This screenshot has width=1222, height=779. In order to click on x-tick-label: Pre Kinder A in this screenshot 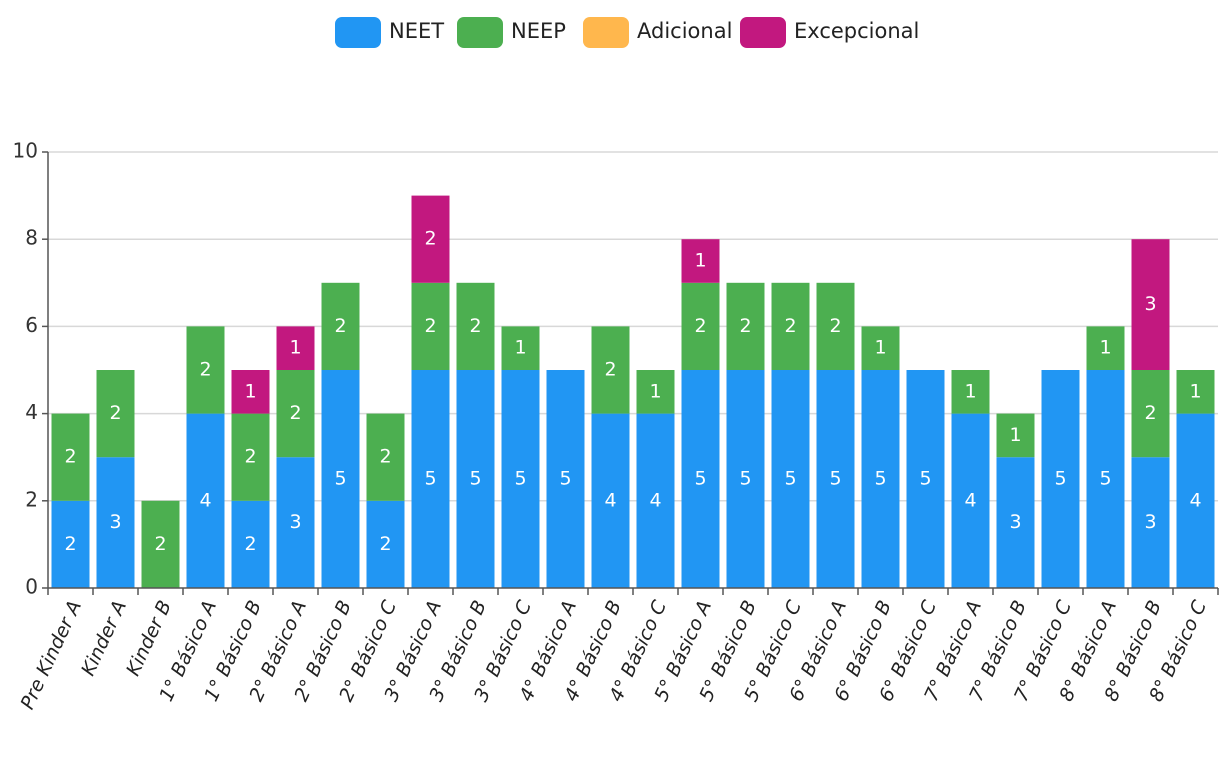, I will do `click(51, 655)`.